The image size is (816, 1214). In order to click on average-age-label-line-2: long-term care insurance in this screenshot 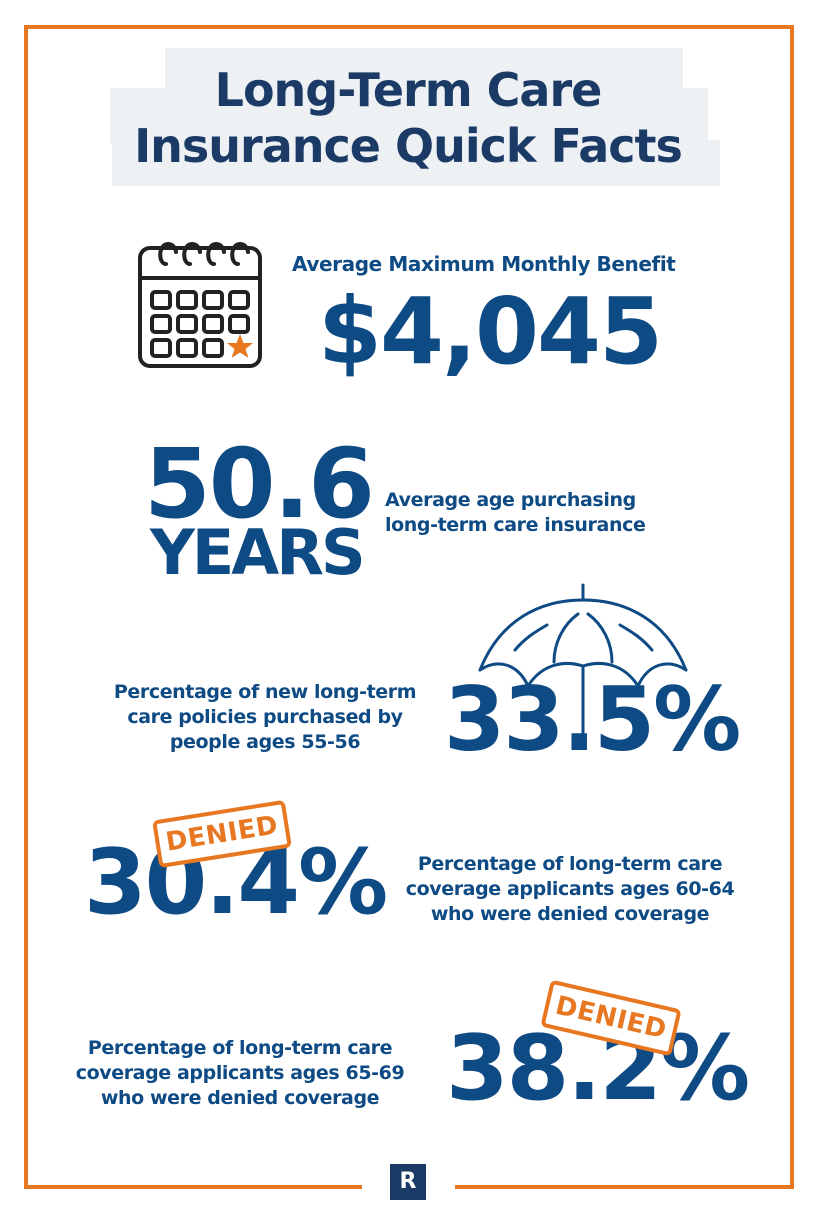, I will do `click(515, 525)`.